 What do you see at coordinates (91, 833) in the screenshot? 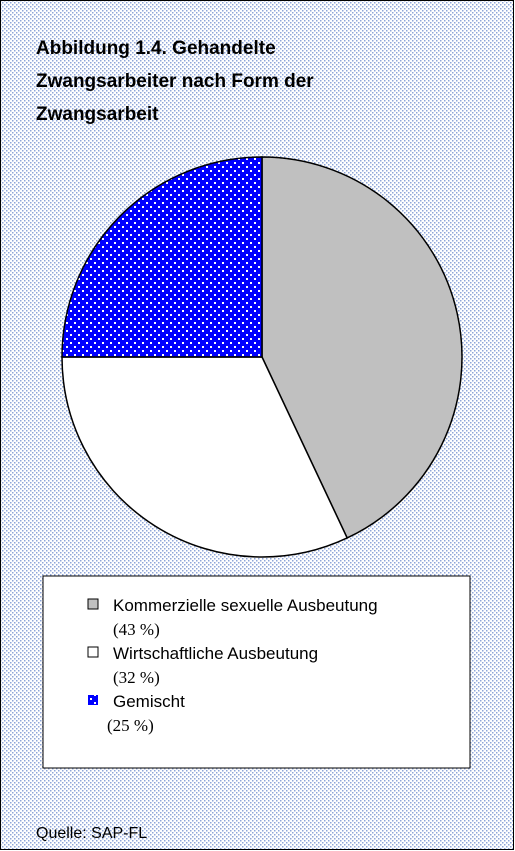
I see `source: Quelle: SAP-FL` at bounding box center [91, 833].